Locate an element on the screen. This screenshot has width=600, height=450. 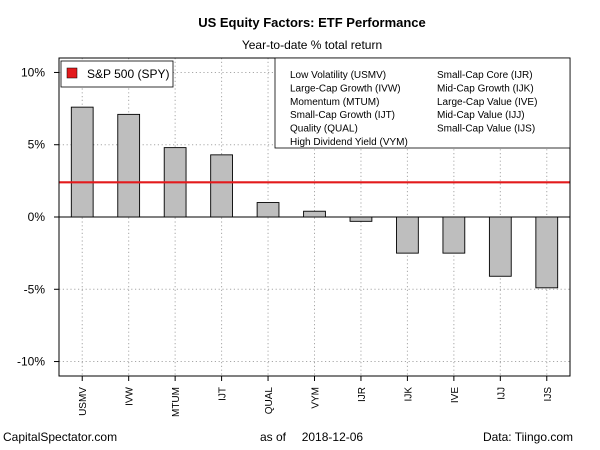
y-tick-label: -10% is located at coordinates (31, 362).